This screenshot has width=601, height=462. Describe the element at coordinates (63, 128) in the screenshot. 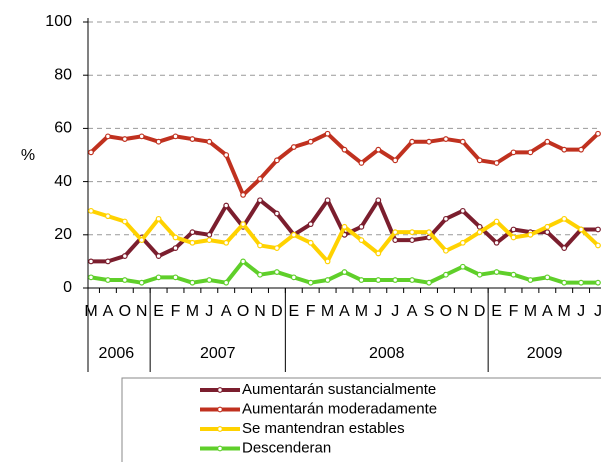

I see `y-tick-label: 60` at that location.